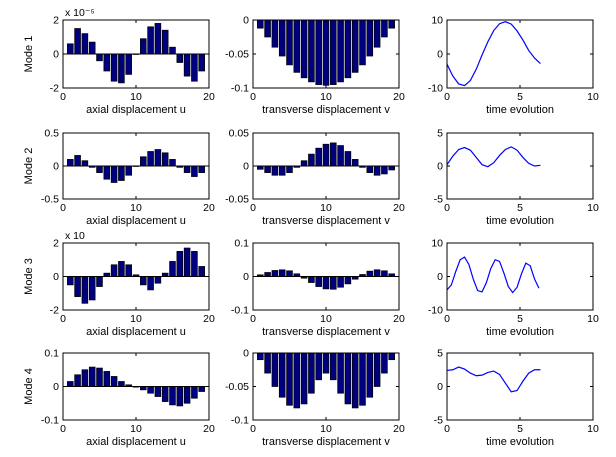 The width and height of the screenshot is (616, 457). What do you see at coordinates (80, 13) in the screenshot?
I see `y-exponent-label: x 10⁻⁵` at bounding box center [80, 13].